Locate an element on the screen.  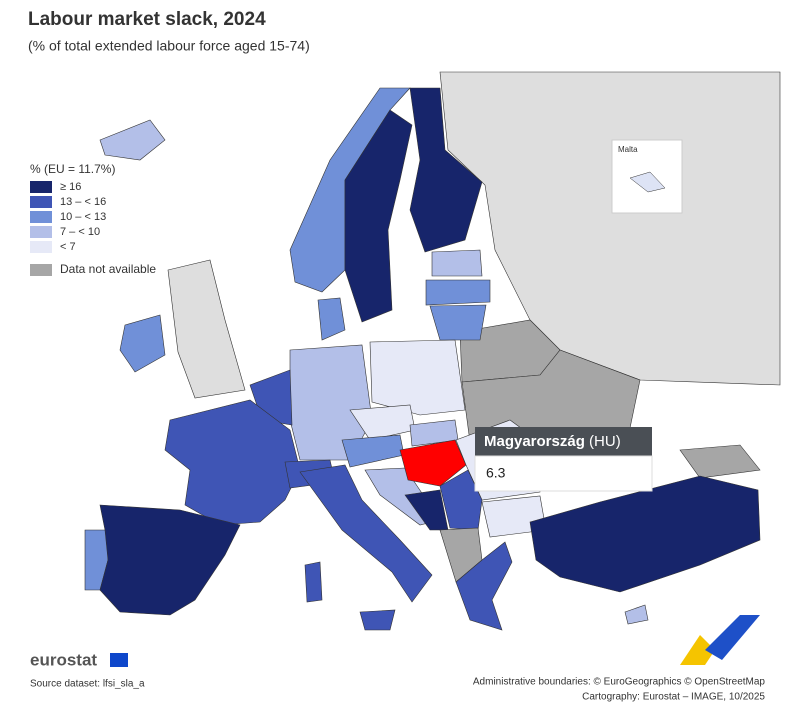
latvia is located at coordinates (458, 292).